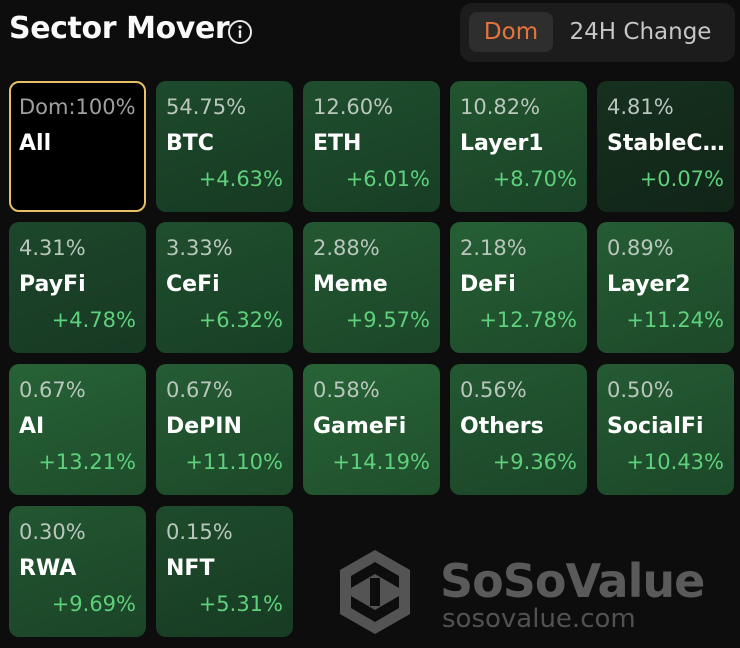 Image resolution: width=740 pixels, height=648 pixels. What do you see at coordinates (206, 107) in the screenshot?
I see `sector-dominance: 54.75%` at bounding box center [206, 107].